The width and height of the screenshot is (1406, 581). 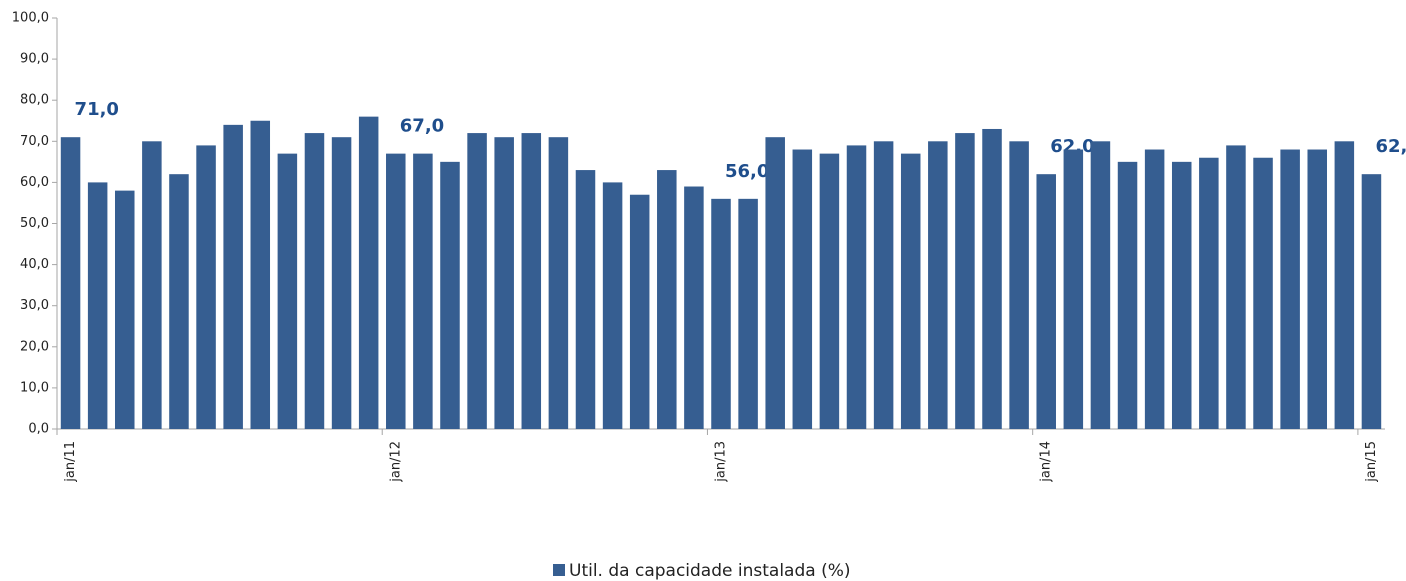 What do you see at coordinates (747, 171) in the screenshot?
I see `data-label: 56,0` at bounding box center [747, 171].